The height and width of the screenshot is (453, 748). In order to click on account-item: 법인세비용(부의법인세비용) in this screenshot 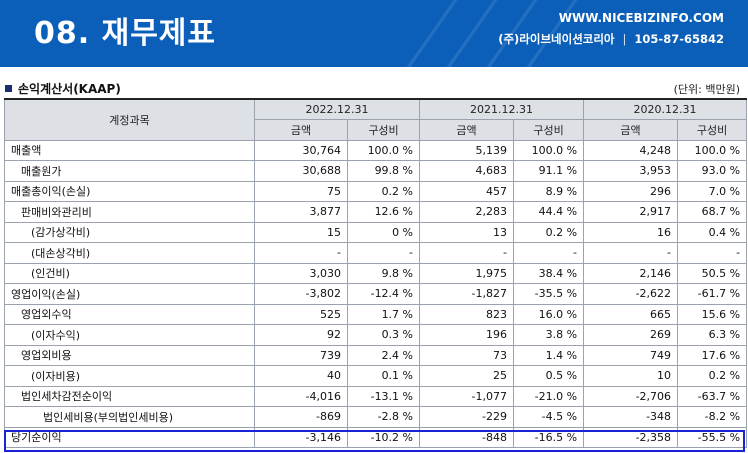, I will do `click(129, 417)`.